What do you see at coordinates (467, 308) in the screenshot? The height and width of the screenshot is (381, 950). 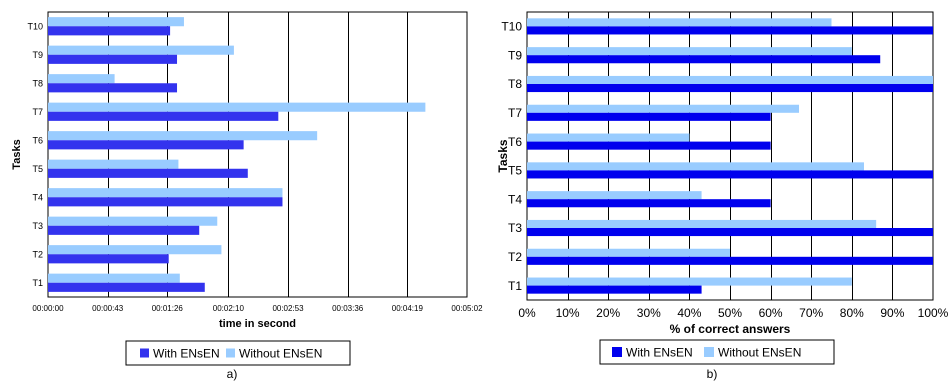 I see `x-tick-label: 00:05:02` at bounding box center [467, 308].